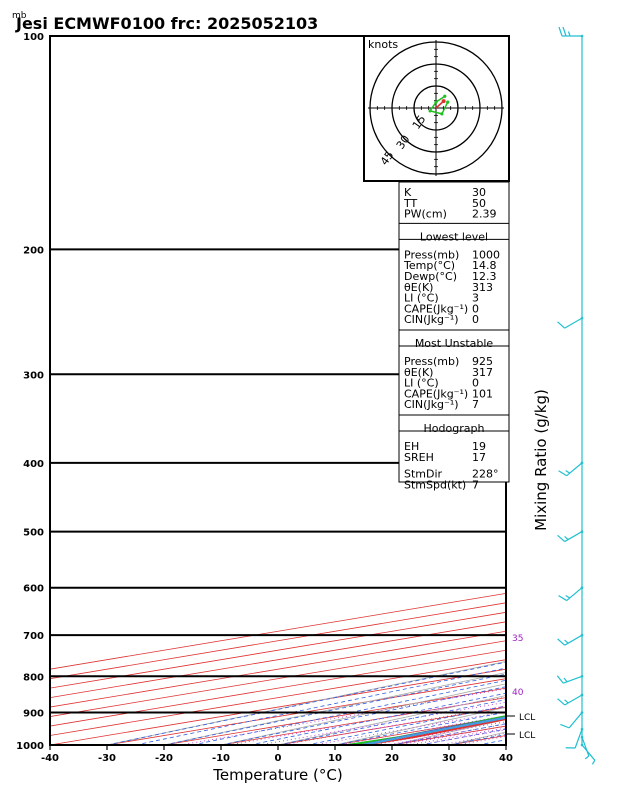 The height and width of the screenshot is (800, 618). I want to click on table-row-value: 0, so click(475, 308).